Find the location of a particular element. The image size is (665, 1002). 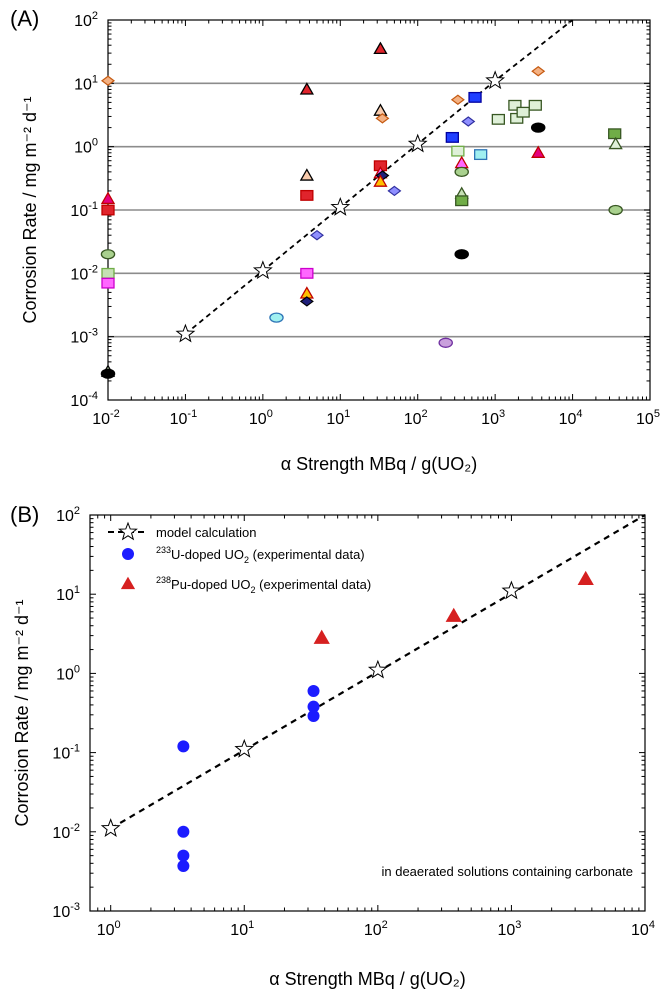

legend-label-u233: 233U-doped UO2 (experimental data) is located at coordinates (260, 555).